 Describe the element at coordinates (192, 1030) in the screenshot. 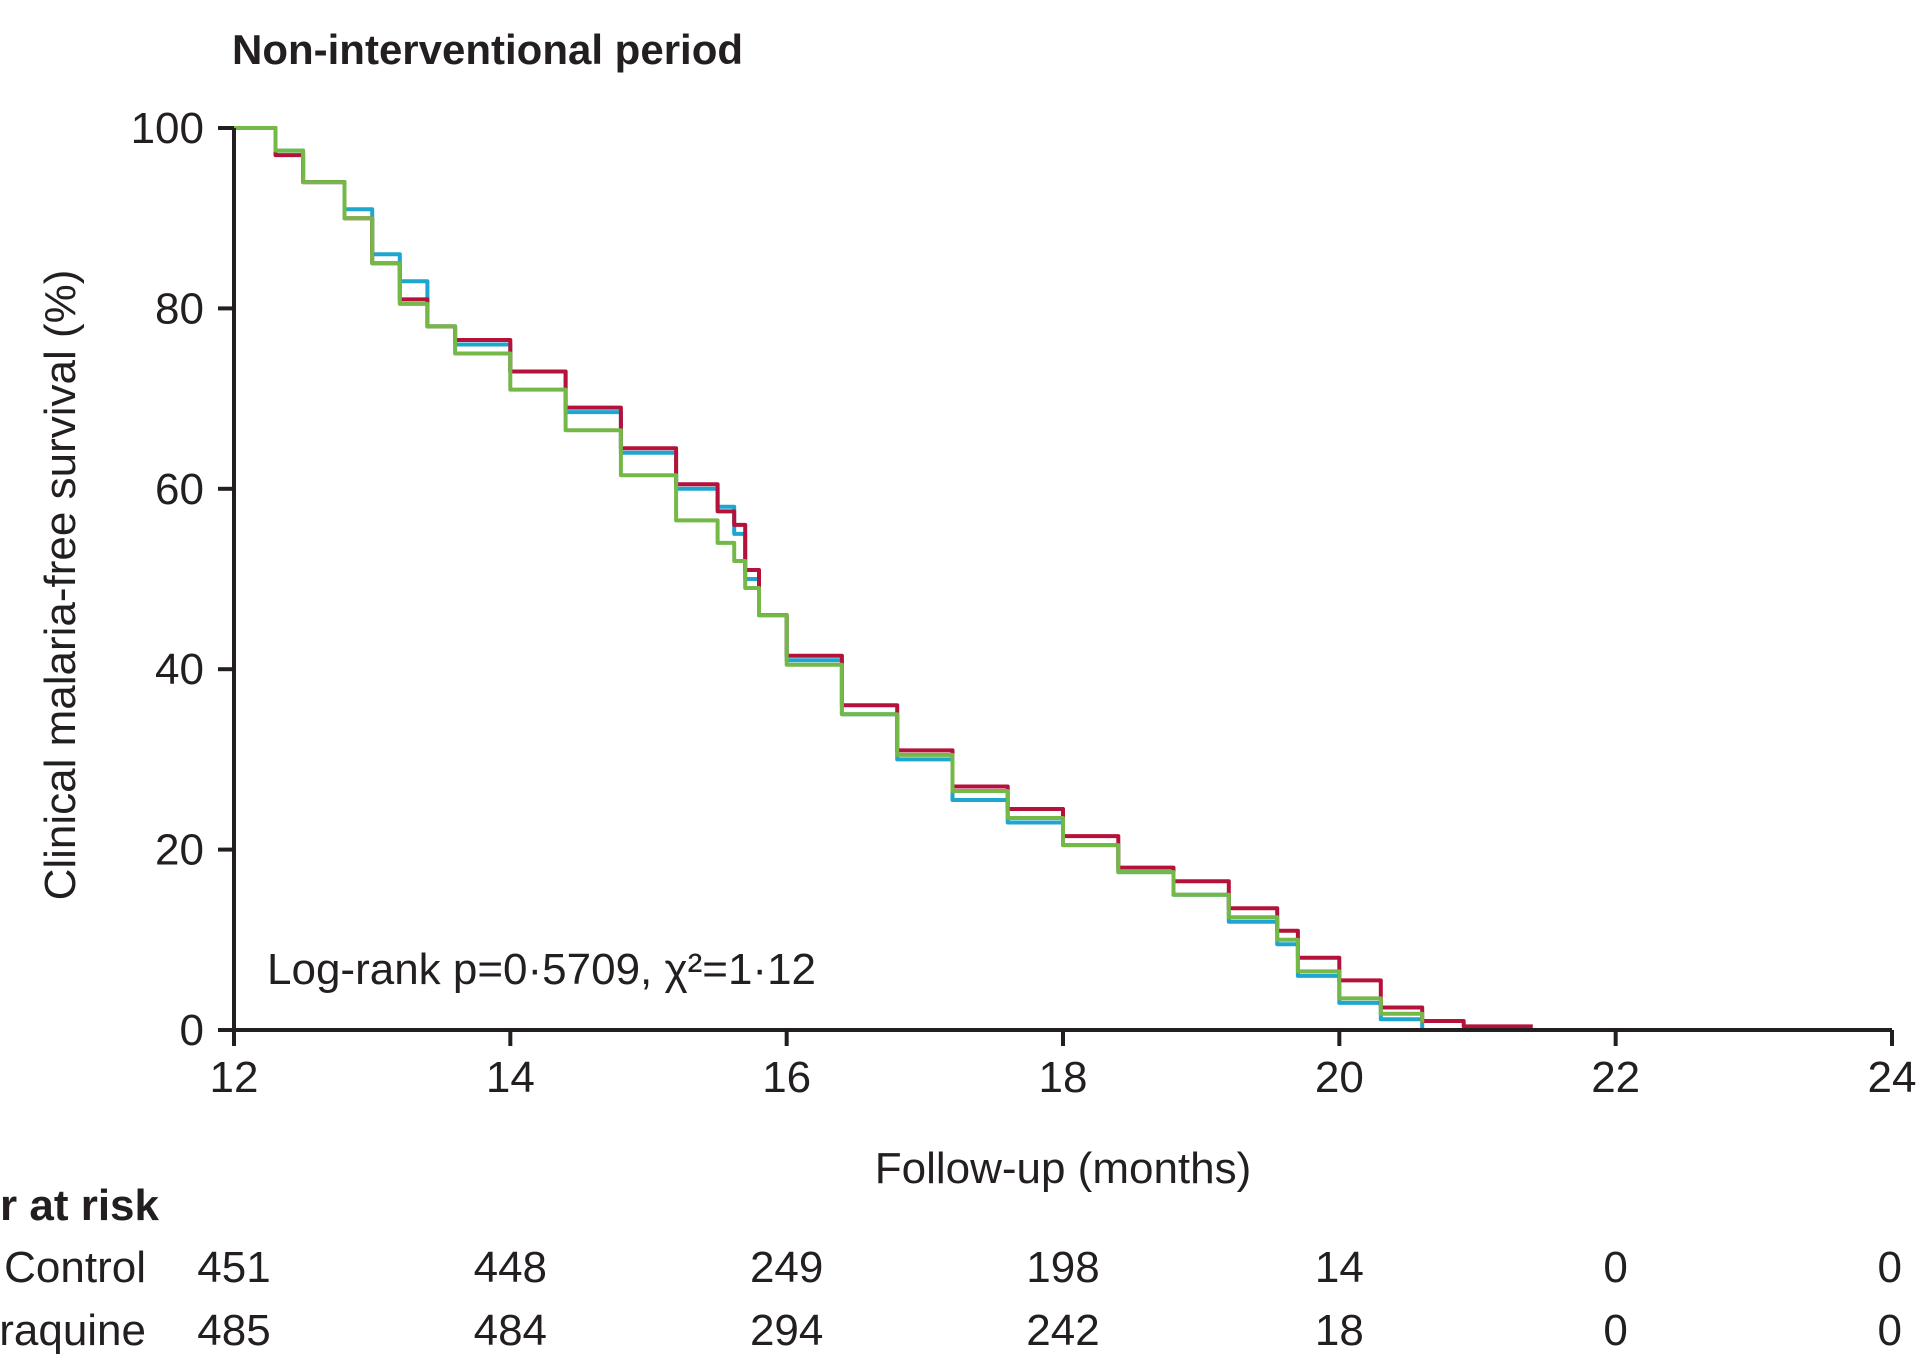

I see `y-tick-label: 0` at that location.